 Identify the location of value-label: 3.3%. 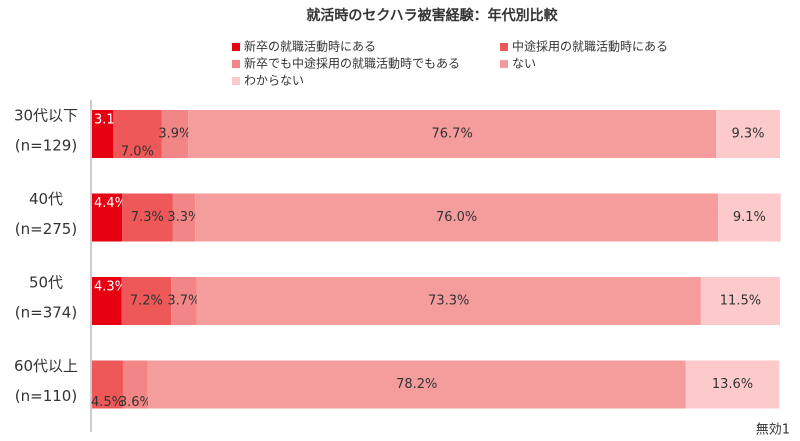
(183, 217).